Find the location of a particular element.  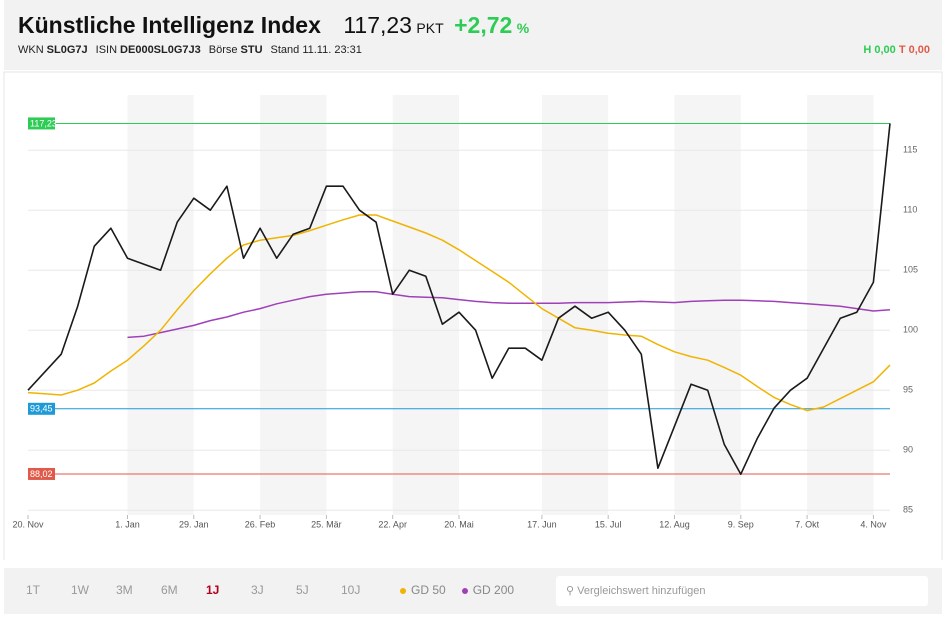

range-button: 3M is located at coordinates (124, 590).